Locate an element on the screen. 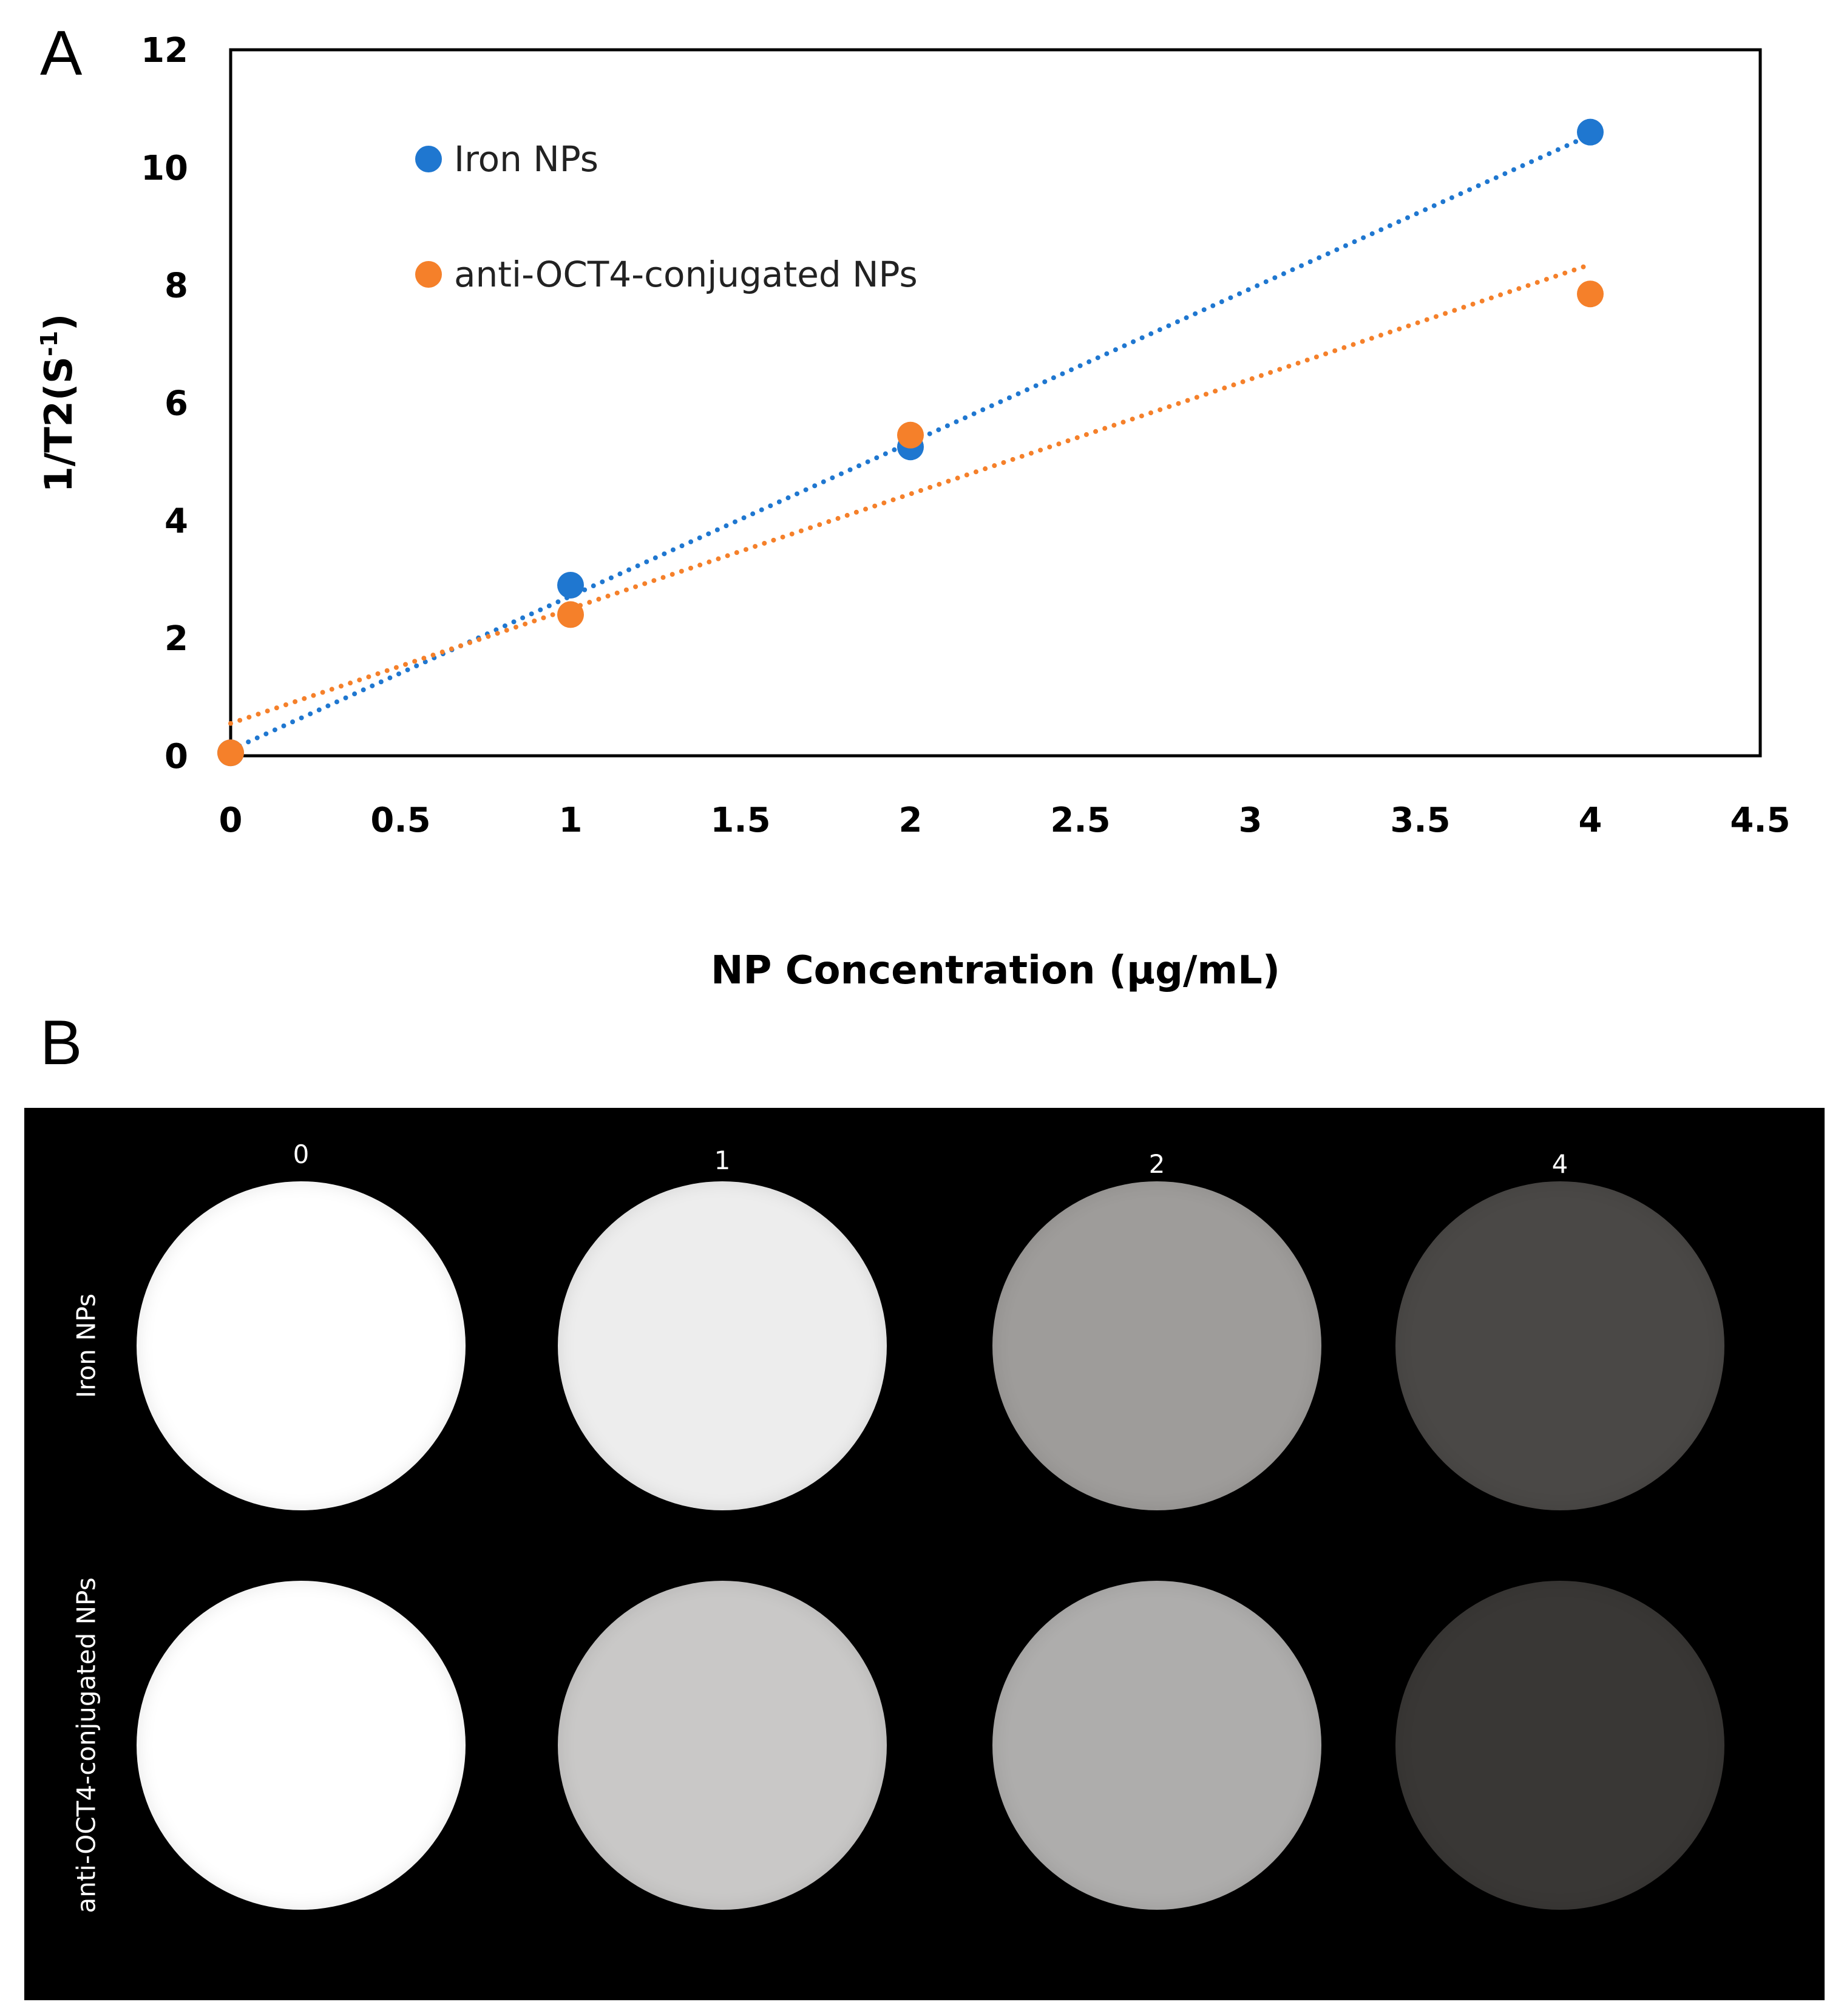 Image resolution: width=1844 pixels, height=2016 pixels. x-tick-label: 2.5 is located at coordinates (1080, 820).